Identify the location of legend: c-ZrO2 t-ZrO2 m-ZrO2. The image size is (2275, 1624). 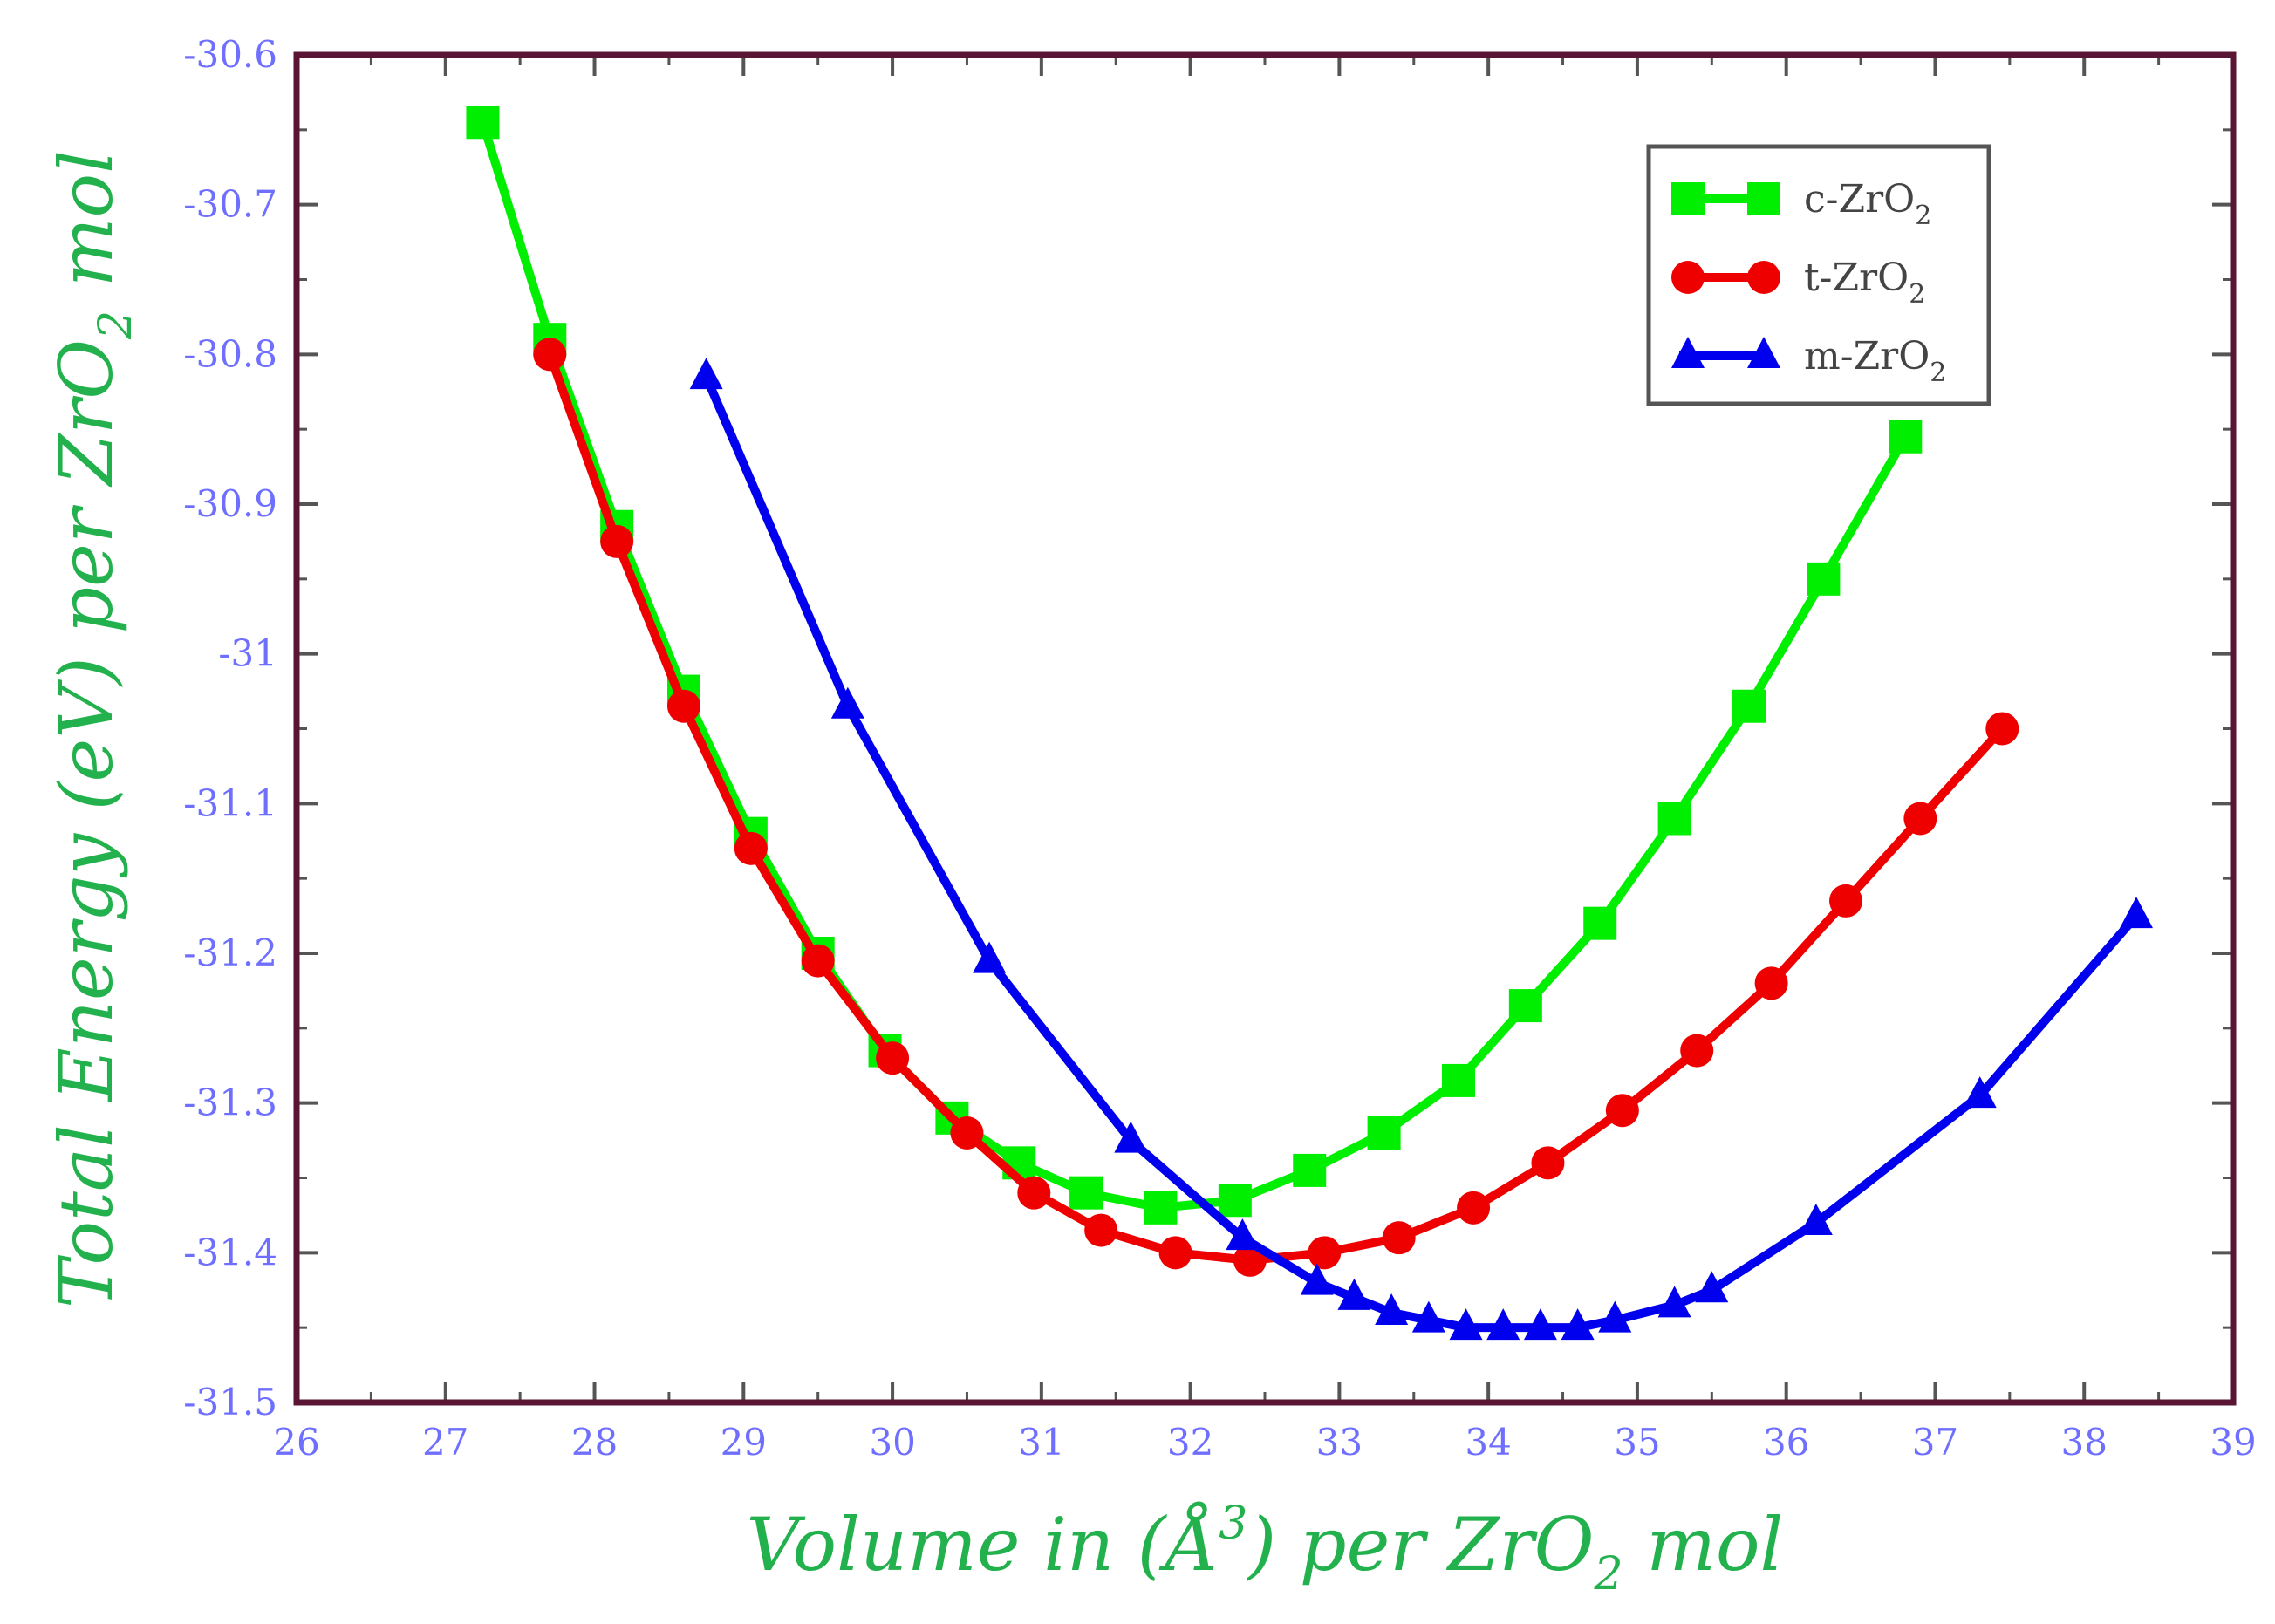
(1818, 275).